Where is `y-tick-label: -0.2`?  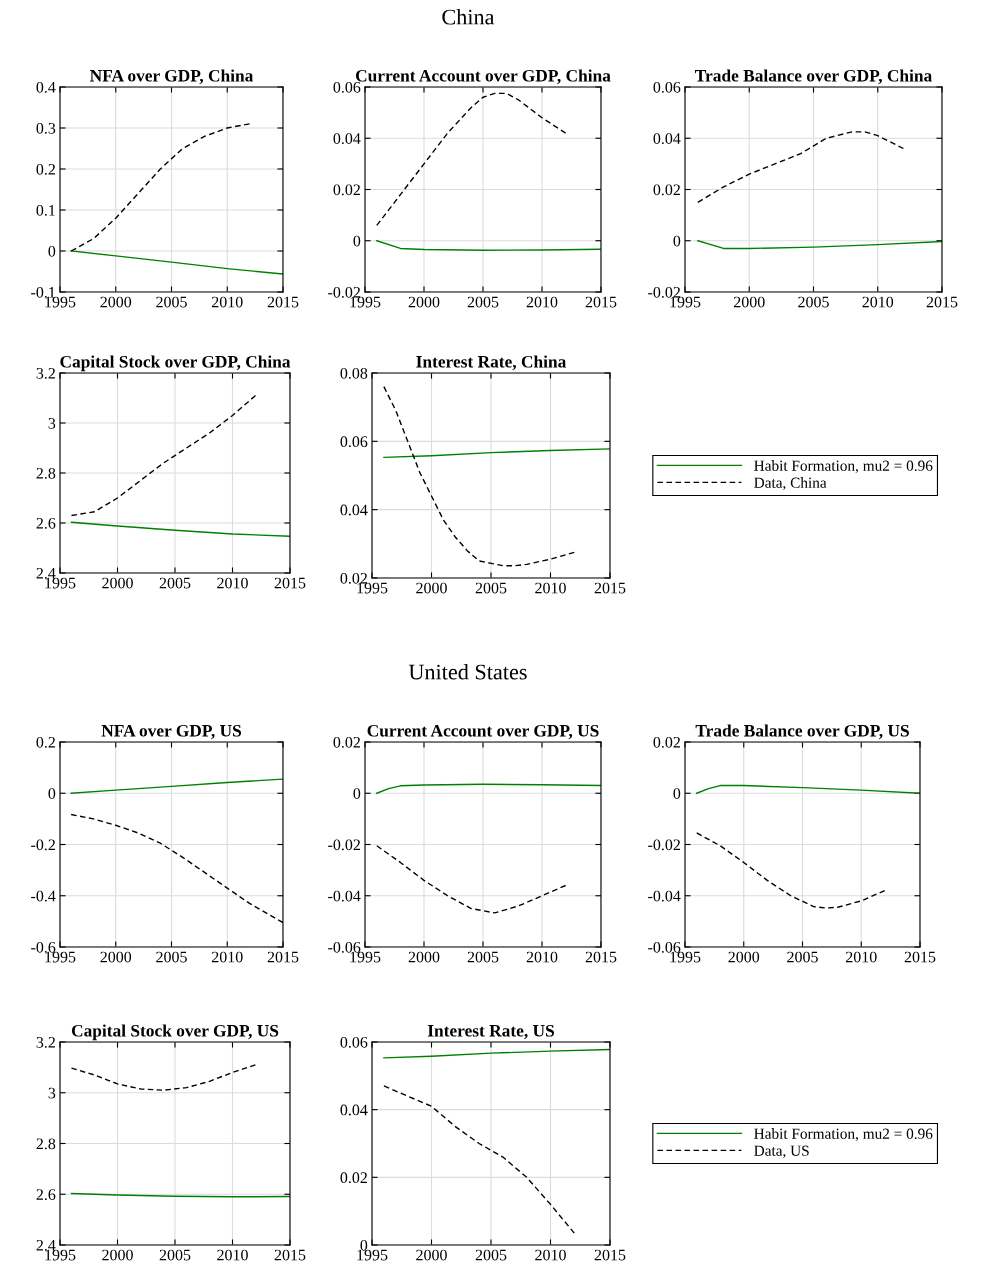
y-tick-label: -0.2 is located at coordinates (43, 845).